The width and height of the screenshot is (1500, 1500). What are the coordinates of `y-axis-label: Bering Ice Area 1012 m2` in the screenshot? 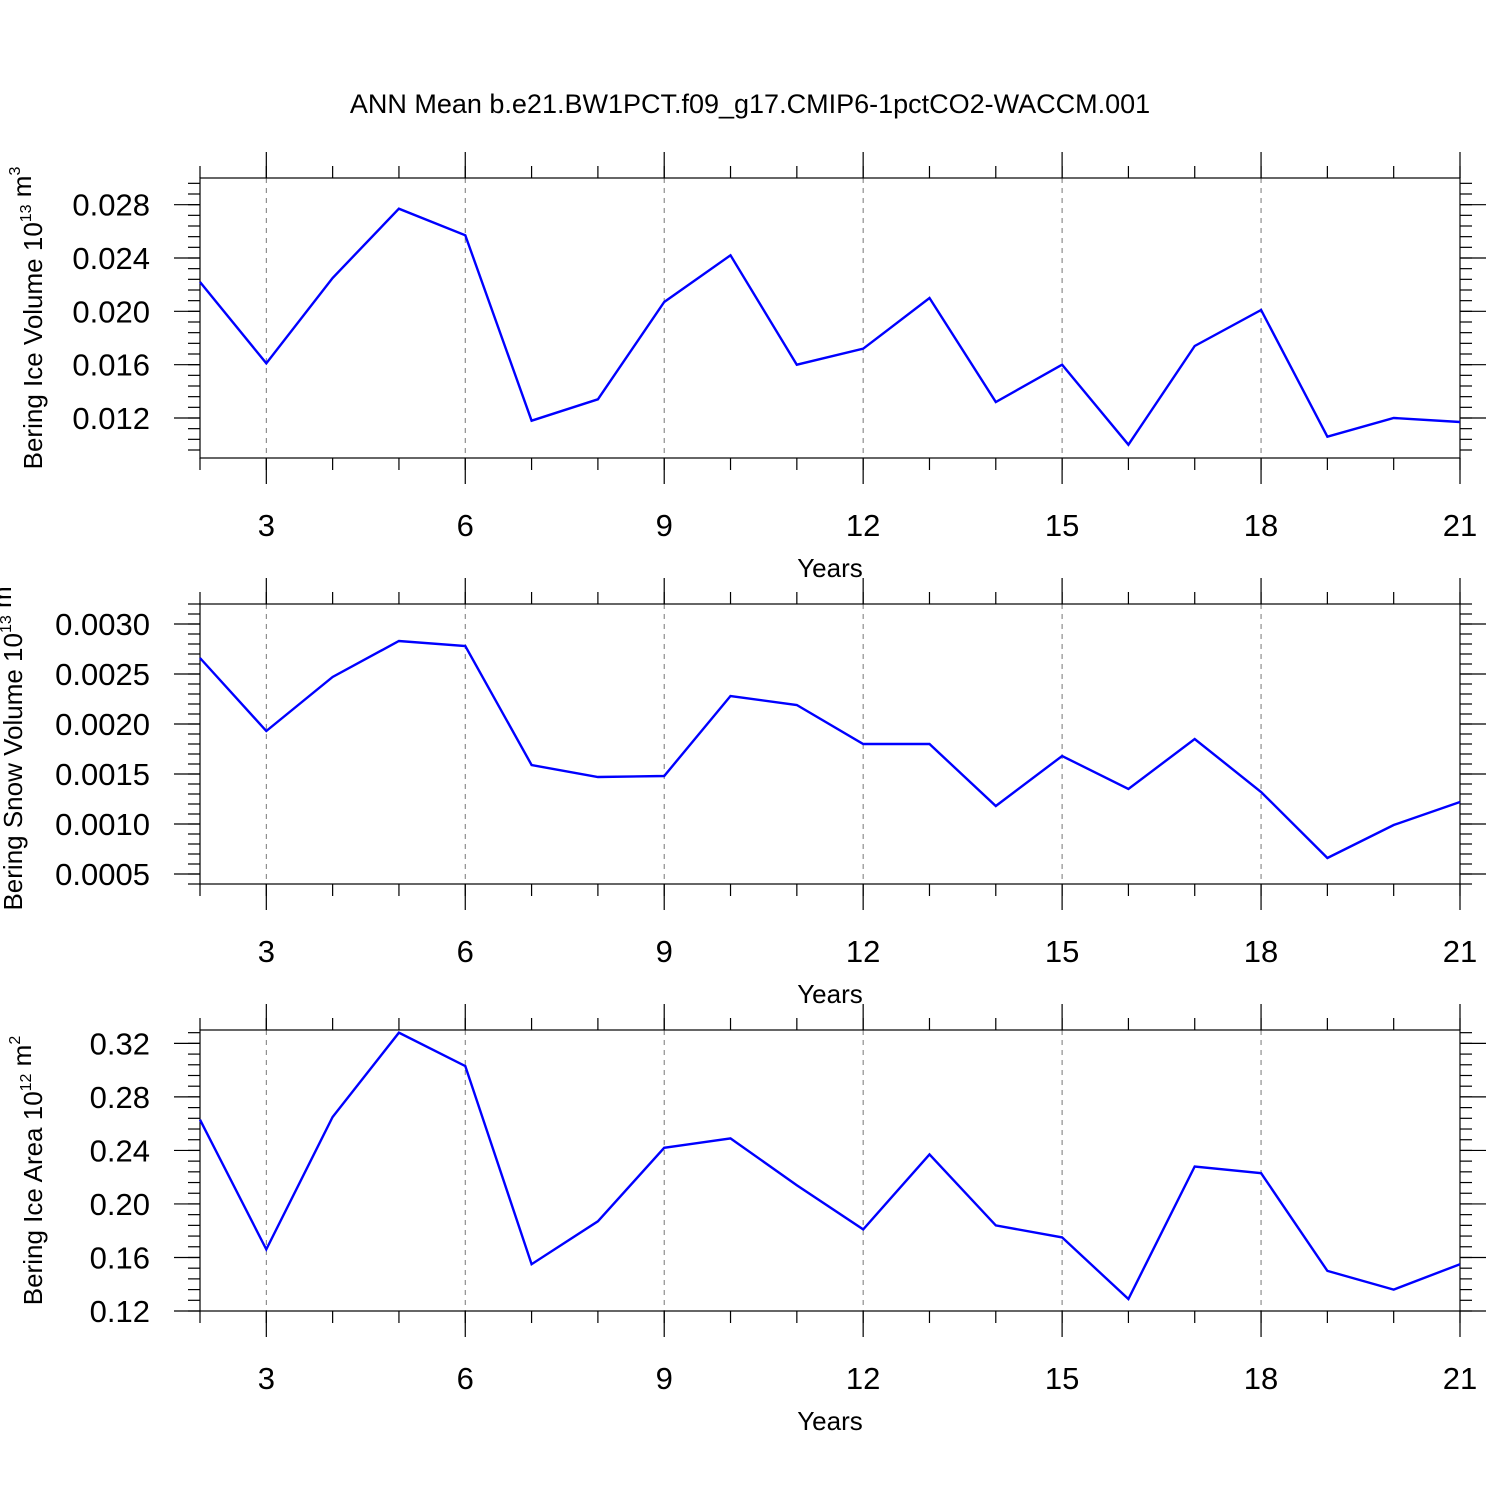 It's located at (27, 1171).